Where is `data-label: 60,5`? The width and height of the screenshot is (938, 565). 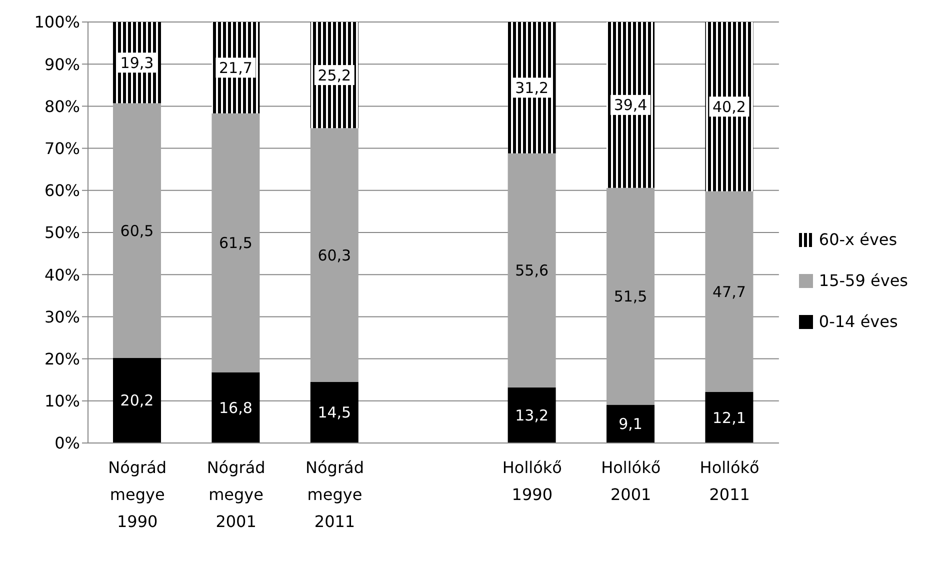
data-label: 60,5 is located at coordinates (137, 231).